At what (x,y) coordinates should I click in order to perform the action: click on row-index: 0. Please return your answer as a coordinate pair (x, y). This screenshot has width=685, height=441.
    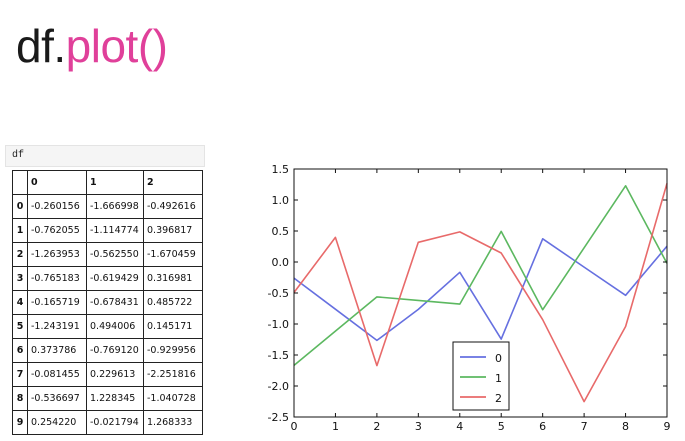
    Looking at the image, I should click on (20, 206).